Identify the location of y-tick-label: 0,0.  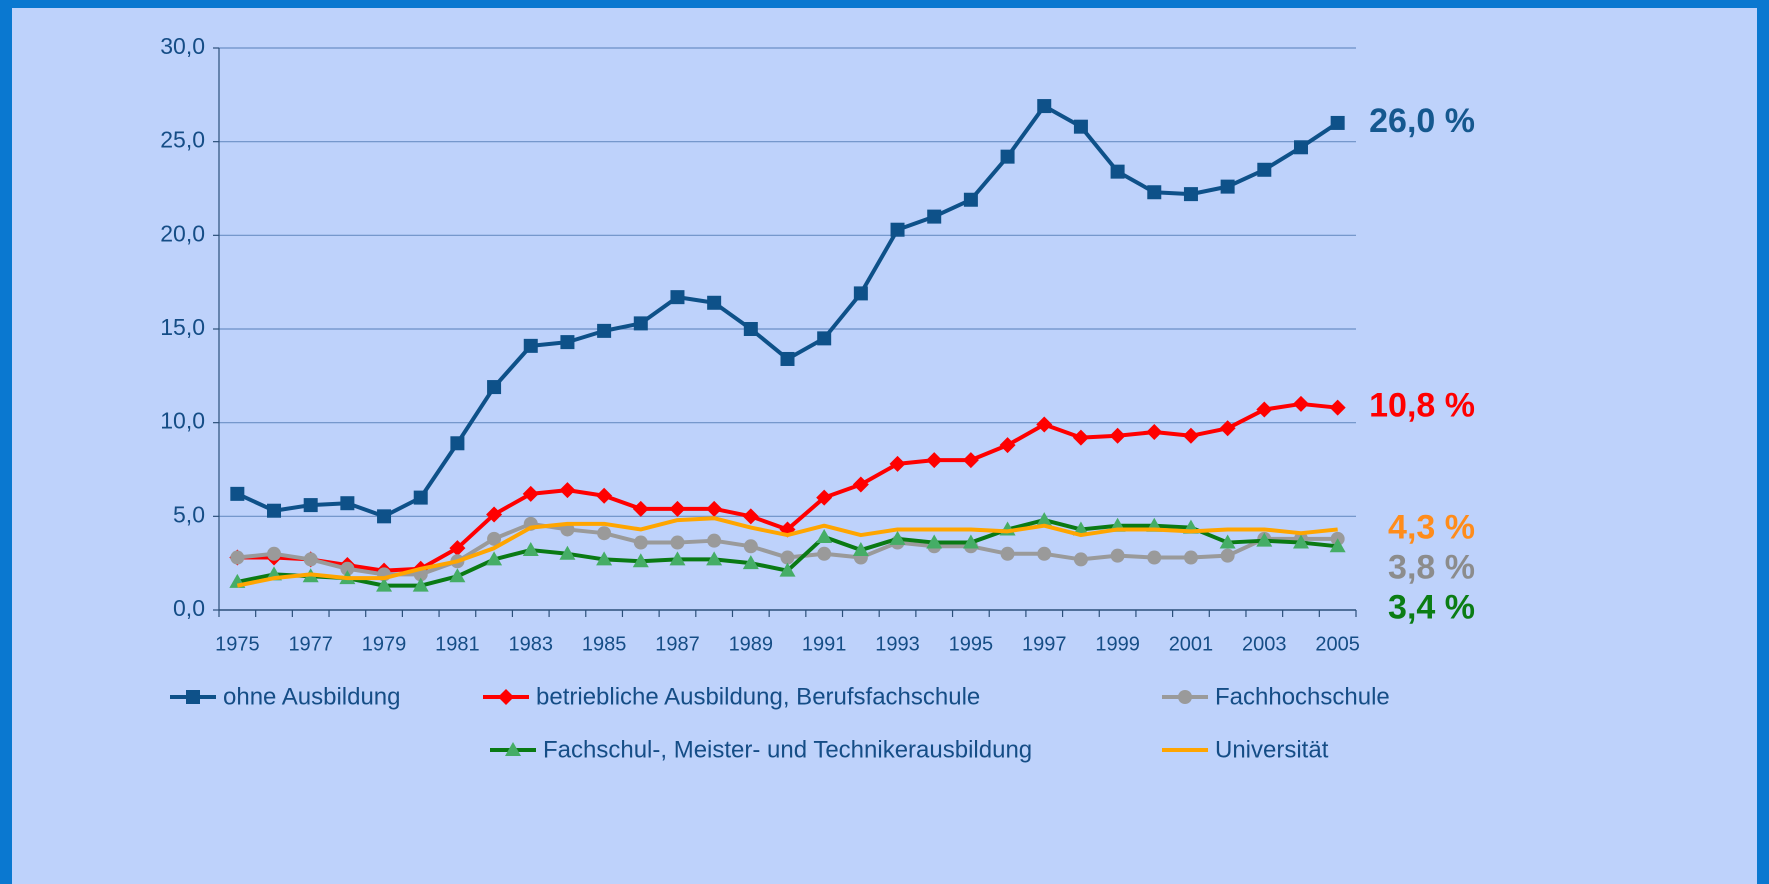
(189, 608).